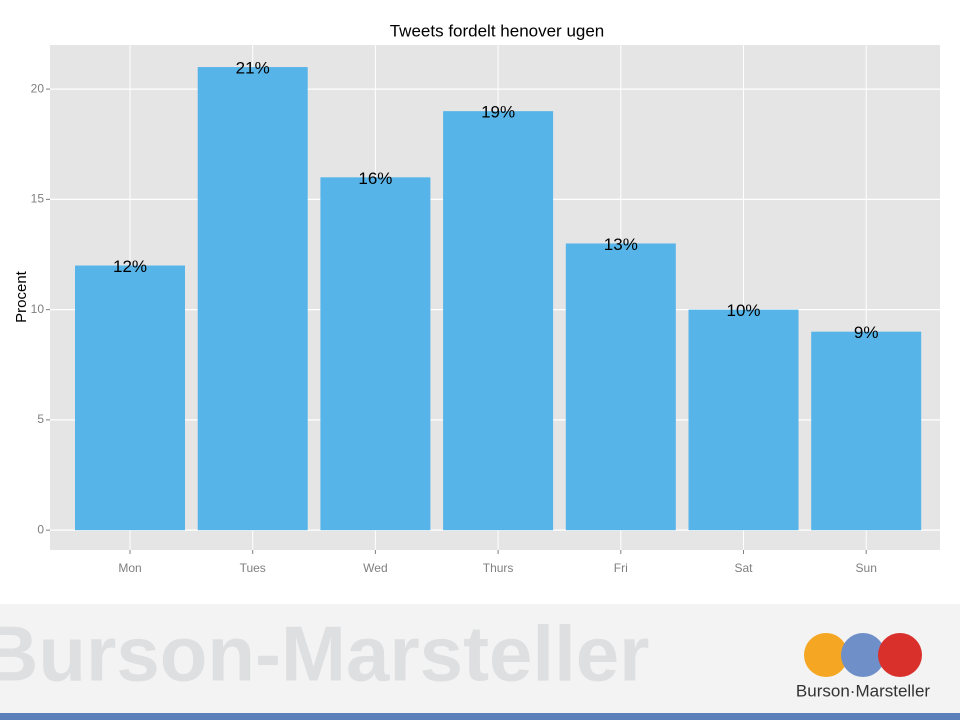 This screenshot has width=960, height=720. Describe the element at coordinates (375, 568) in the screenshot. I see `x-tick-label: Wed` at that location.